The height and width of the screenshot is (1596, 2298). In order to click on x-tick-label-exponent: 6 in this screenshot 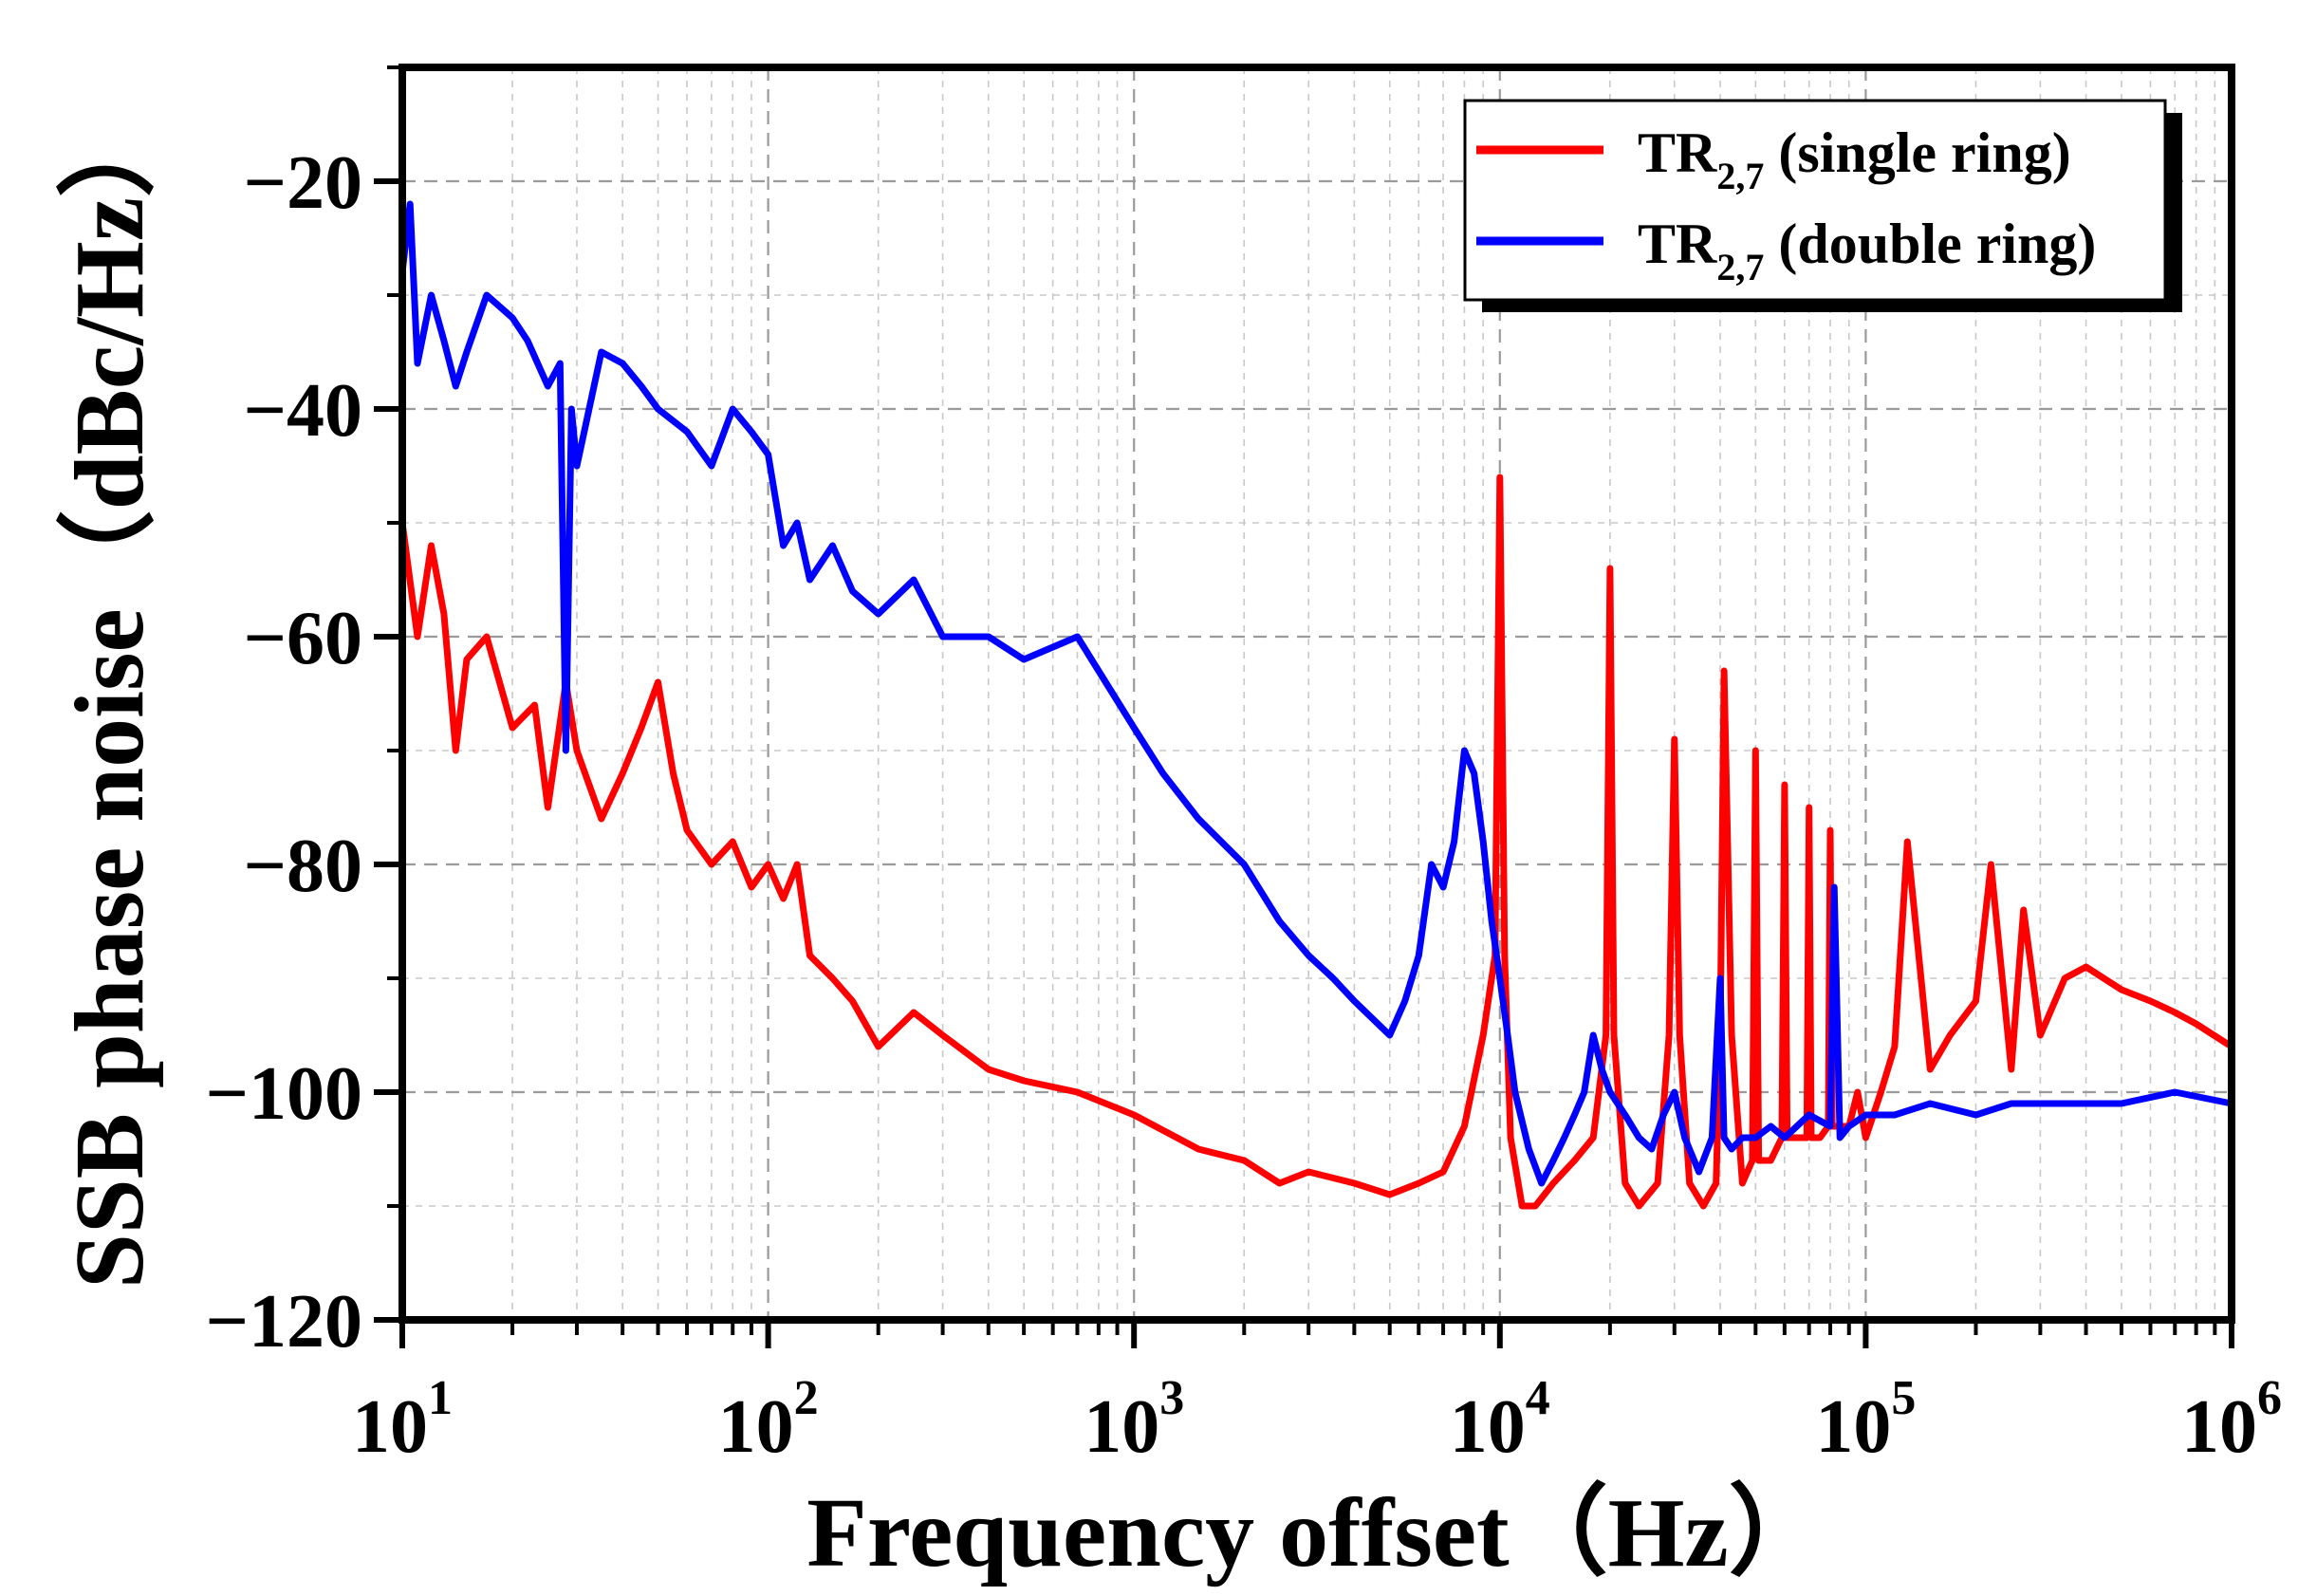, I will do `click(2269, 1398)`.